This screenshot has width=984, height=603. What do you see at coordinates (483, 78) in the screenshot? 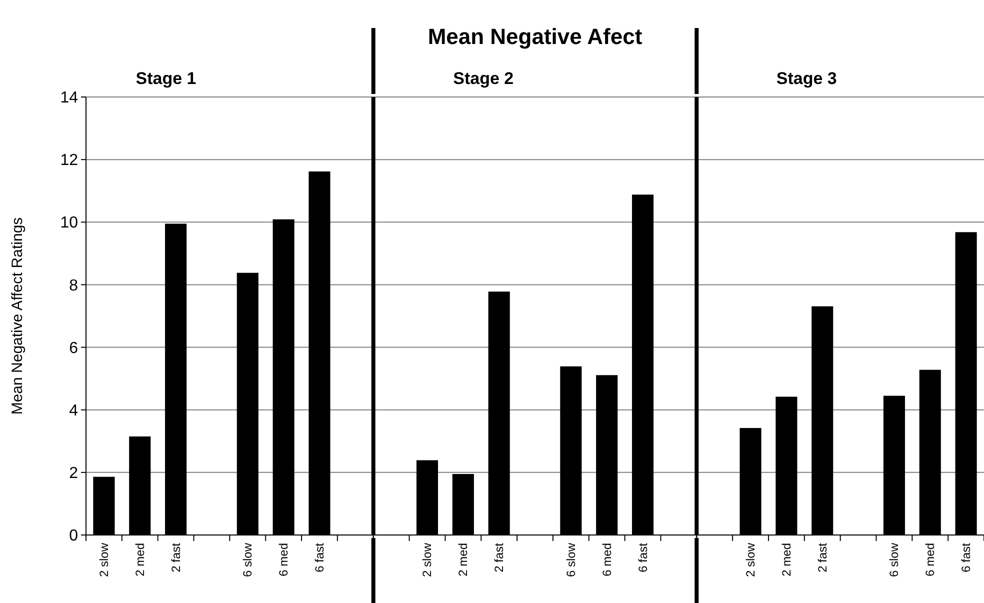
I see `chart-subtitle: Stage 2` at bounding box center [483, 78].